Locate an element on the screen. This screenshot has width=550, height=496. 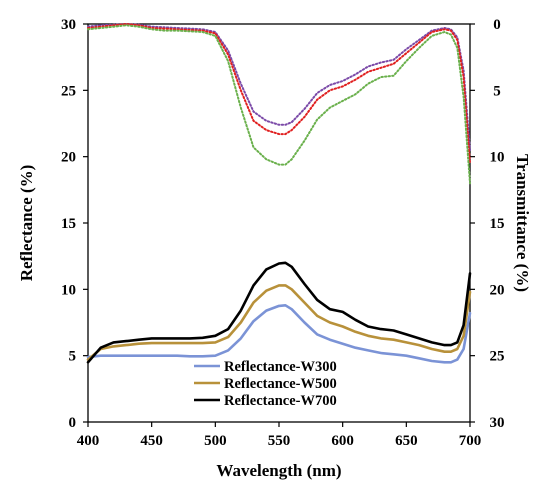
y-left-tick-label: 15 is located at coordinates (68, 224).